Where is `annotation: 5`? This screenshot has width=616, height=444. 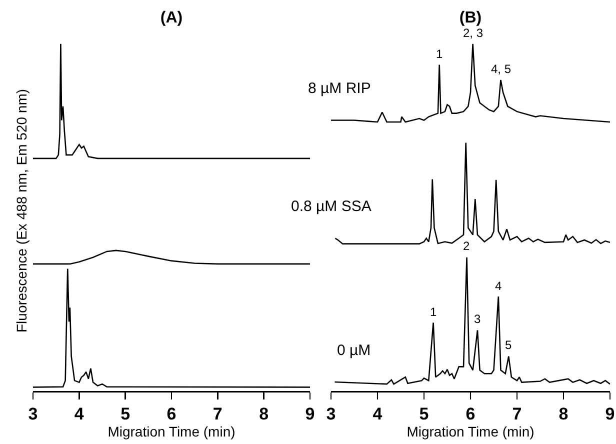
annotation: 5 is located at coordinates (508, 345).